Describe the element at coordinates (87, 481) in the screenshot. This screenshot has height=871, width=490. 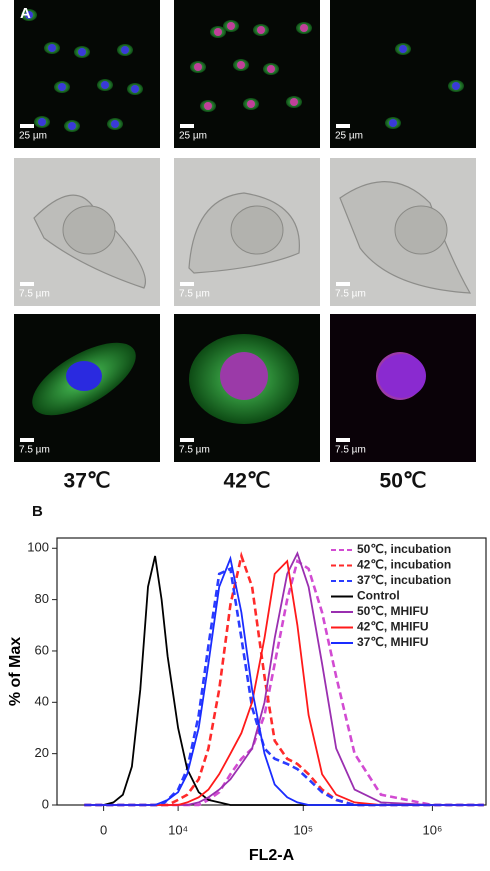
I see `column-label: 37℃` at that location.